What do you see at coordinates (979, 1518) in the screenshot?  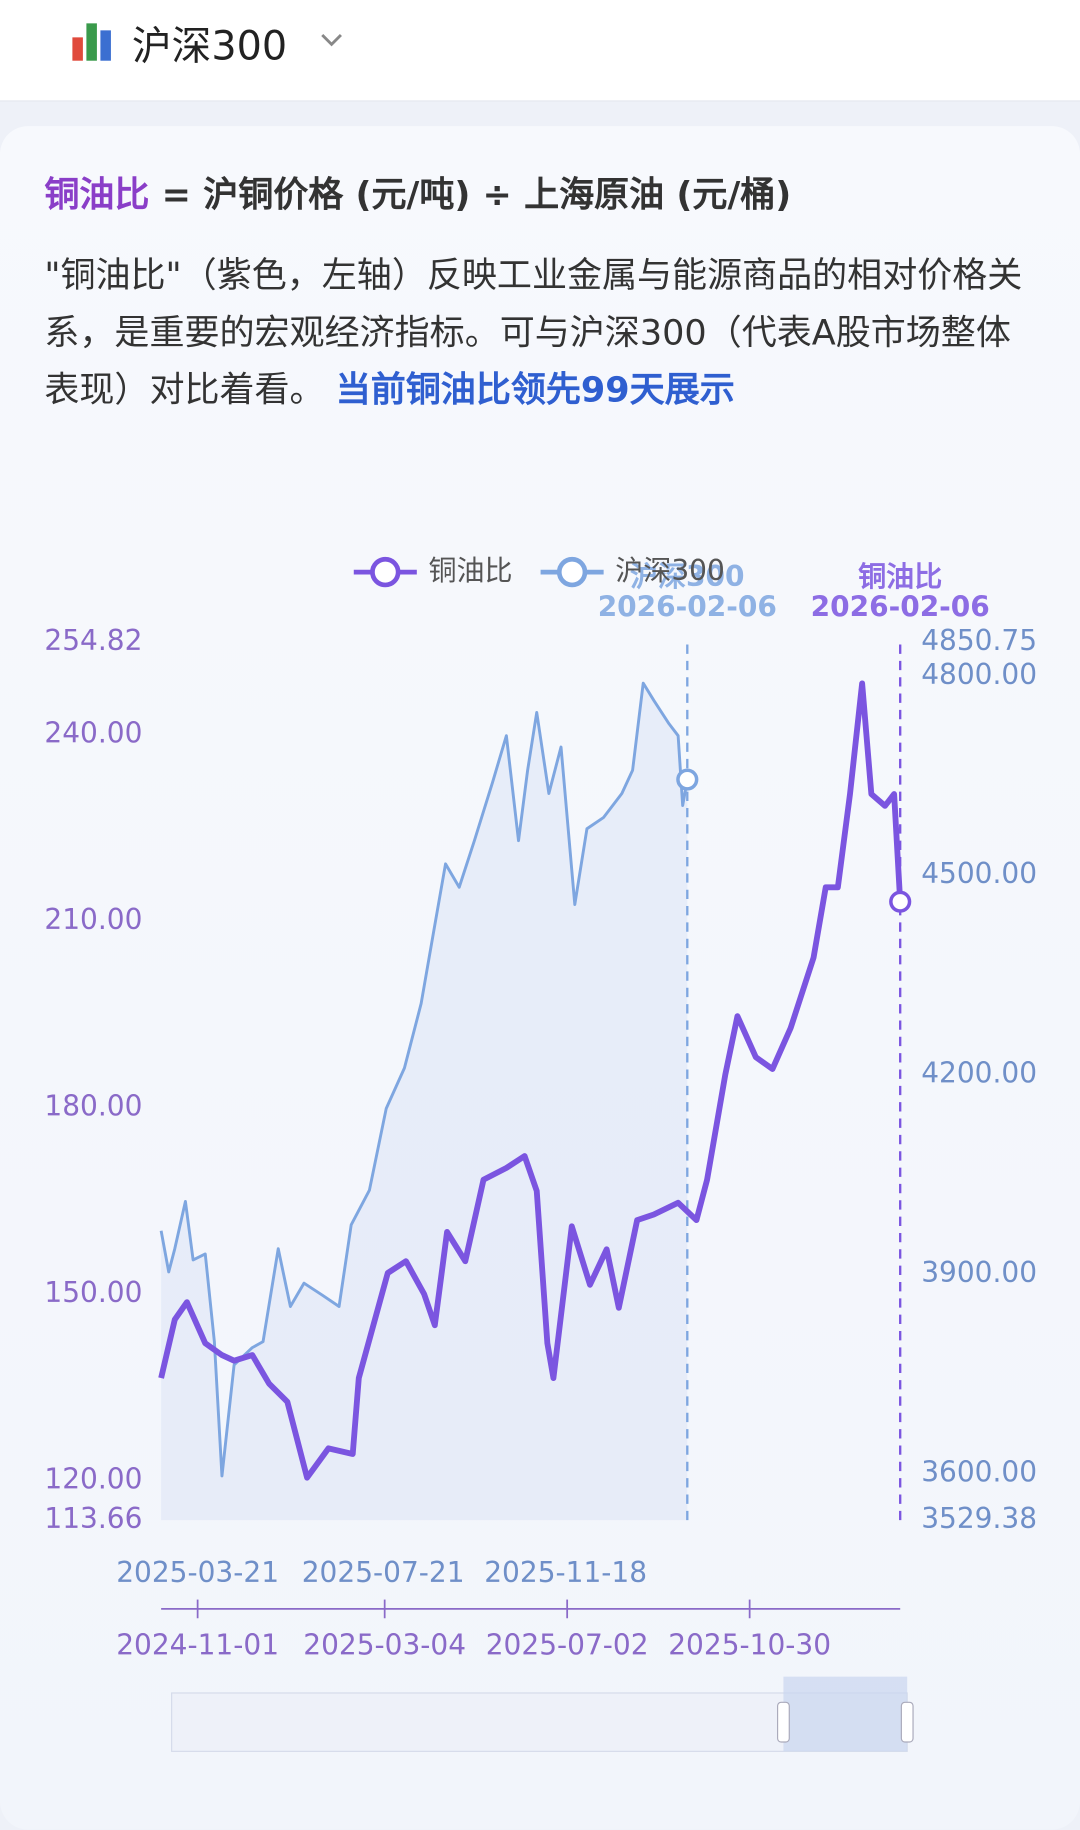 I see `y2-tick-label: 3529.38` at bounding box center [979, 1518].